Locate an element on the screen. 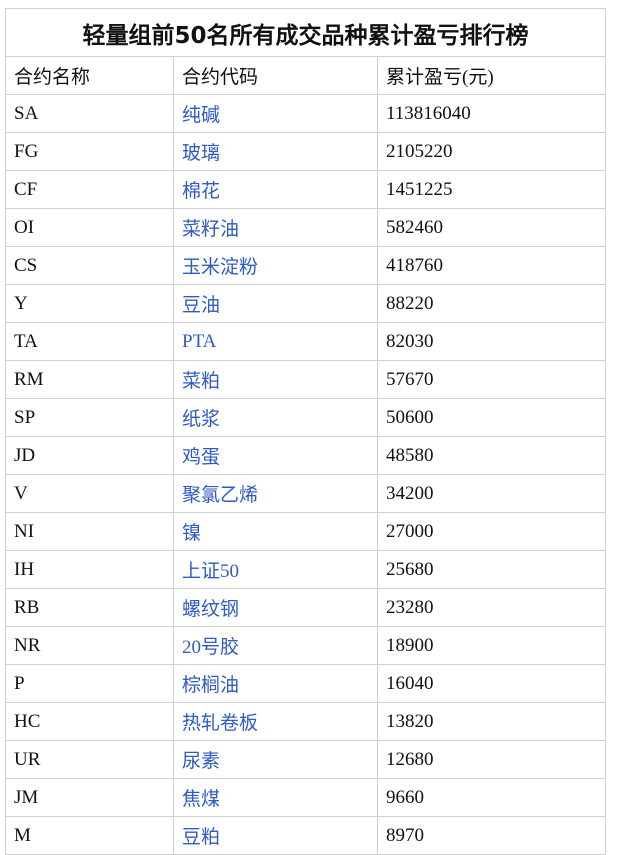  table-row: CF 棉花 1451225 is located at coordinates (306, 189).